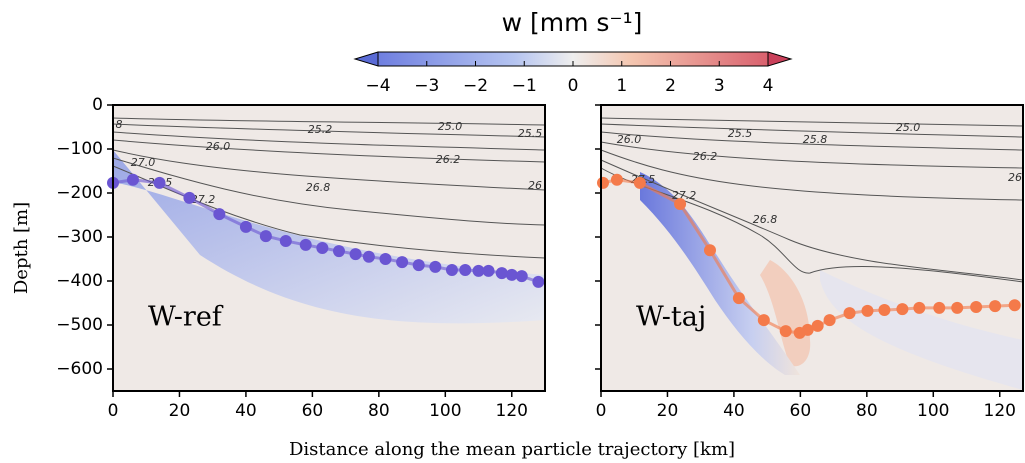  Describe the element at coordinates (908, 127) in the screenshot. I see `contour-label: 25.0` at that location.